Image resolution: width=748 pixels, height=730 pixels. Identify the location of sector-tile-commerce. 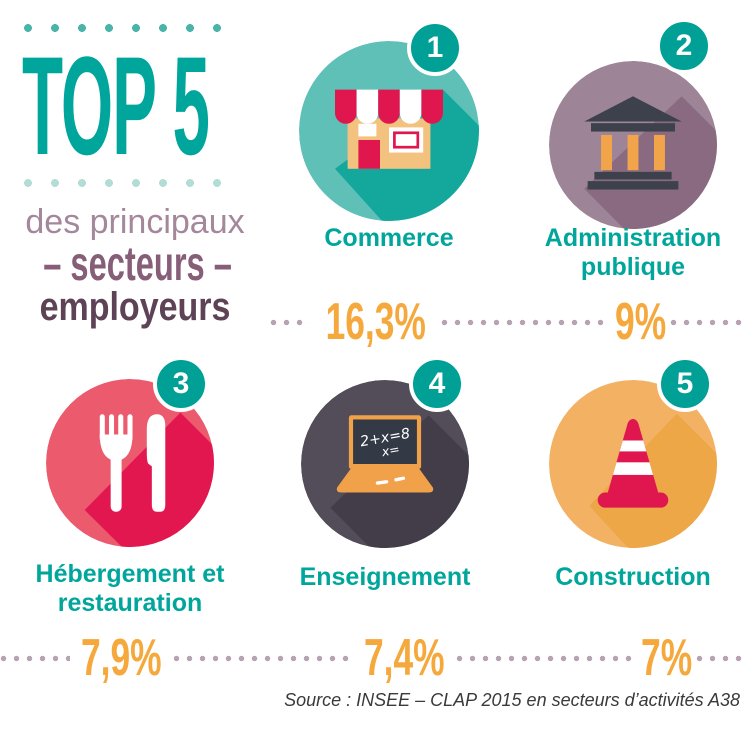
(389, 131).